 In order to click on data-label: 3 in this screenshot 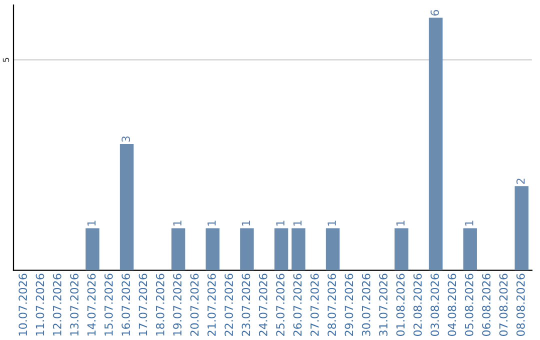, I will do `click(126, 139)`.